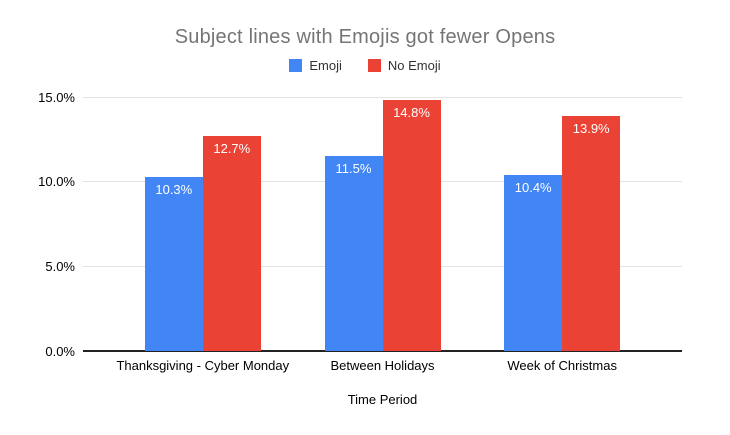 Image resolution: width=730 pixels, height=435 pixels. I want to click on bar-no-emoji-thanksgiving-cyber-monday: 12.7%, so click(231, 243).